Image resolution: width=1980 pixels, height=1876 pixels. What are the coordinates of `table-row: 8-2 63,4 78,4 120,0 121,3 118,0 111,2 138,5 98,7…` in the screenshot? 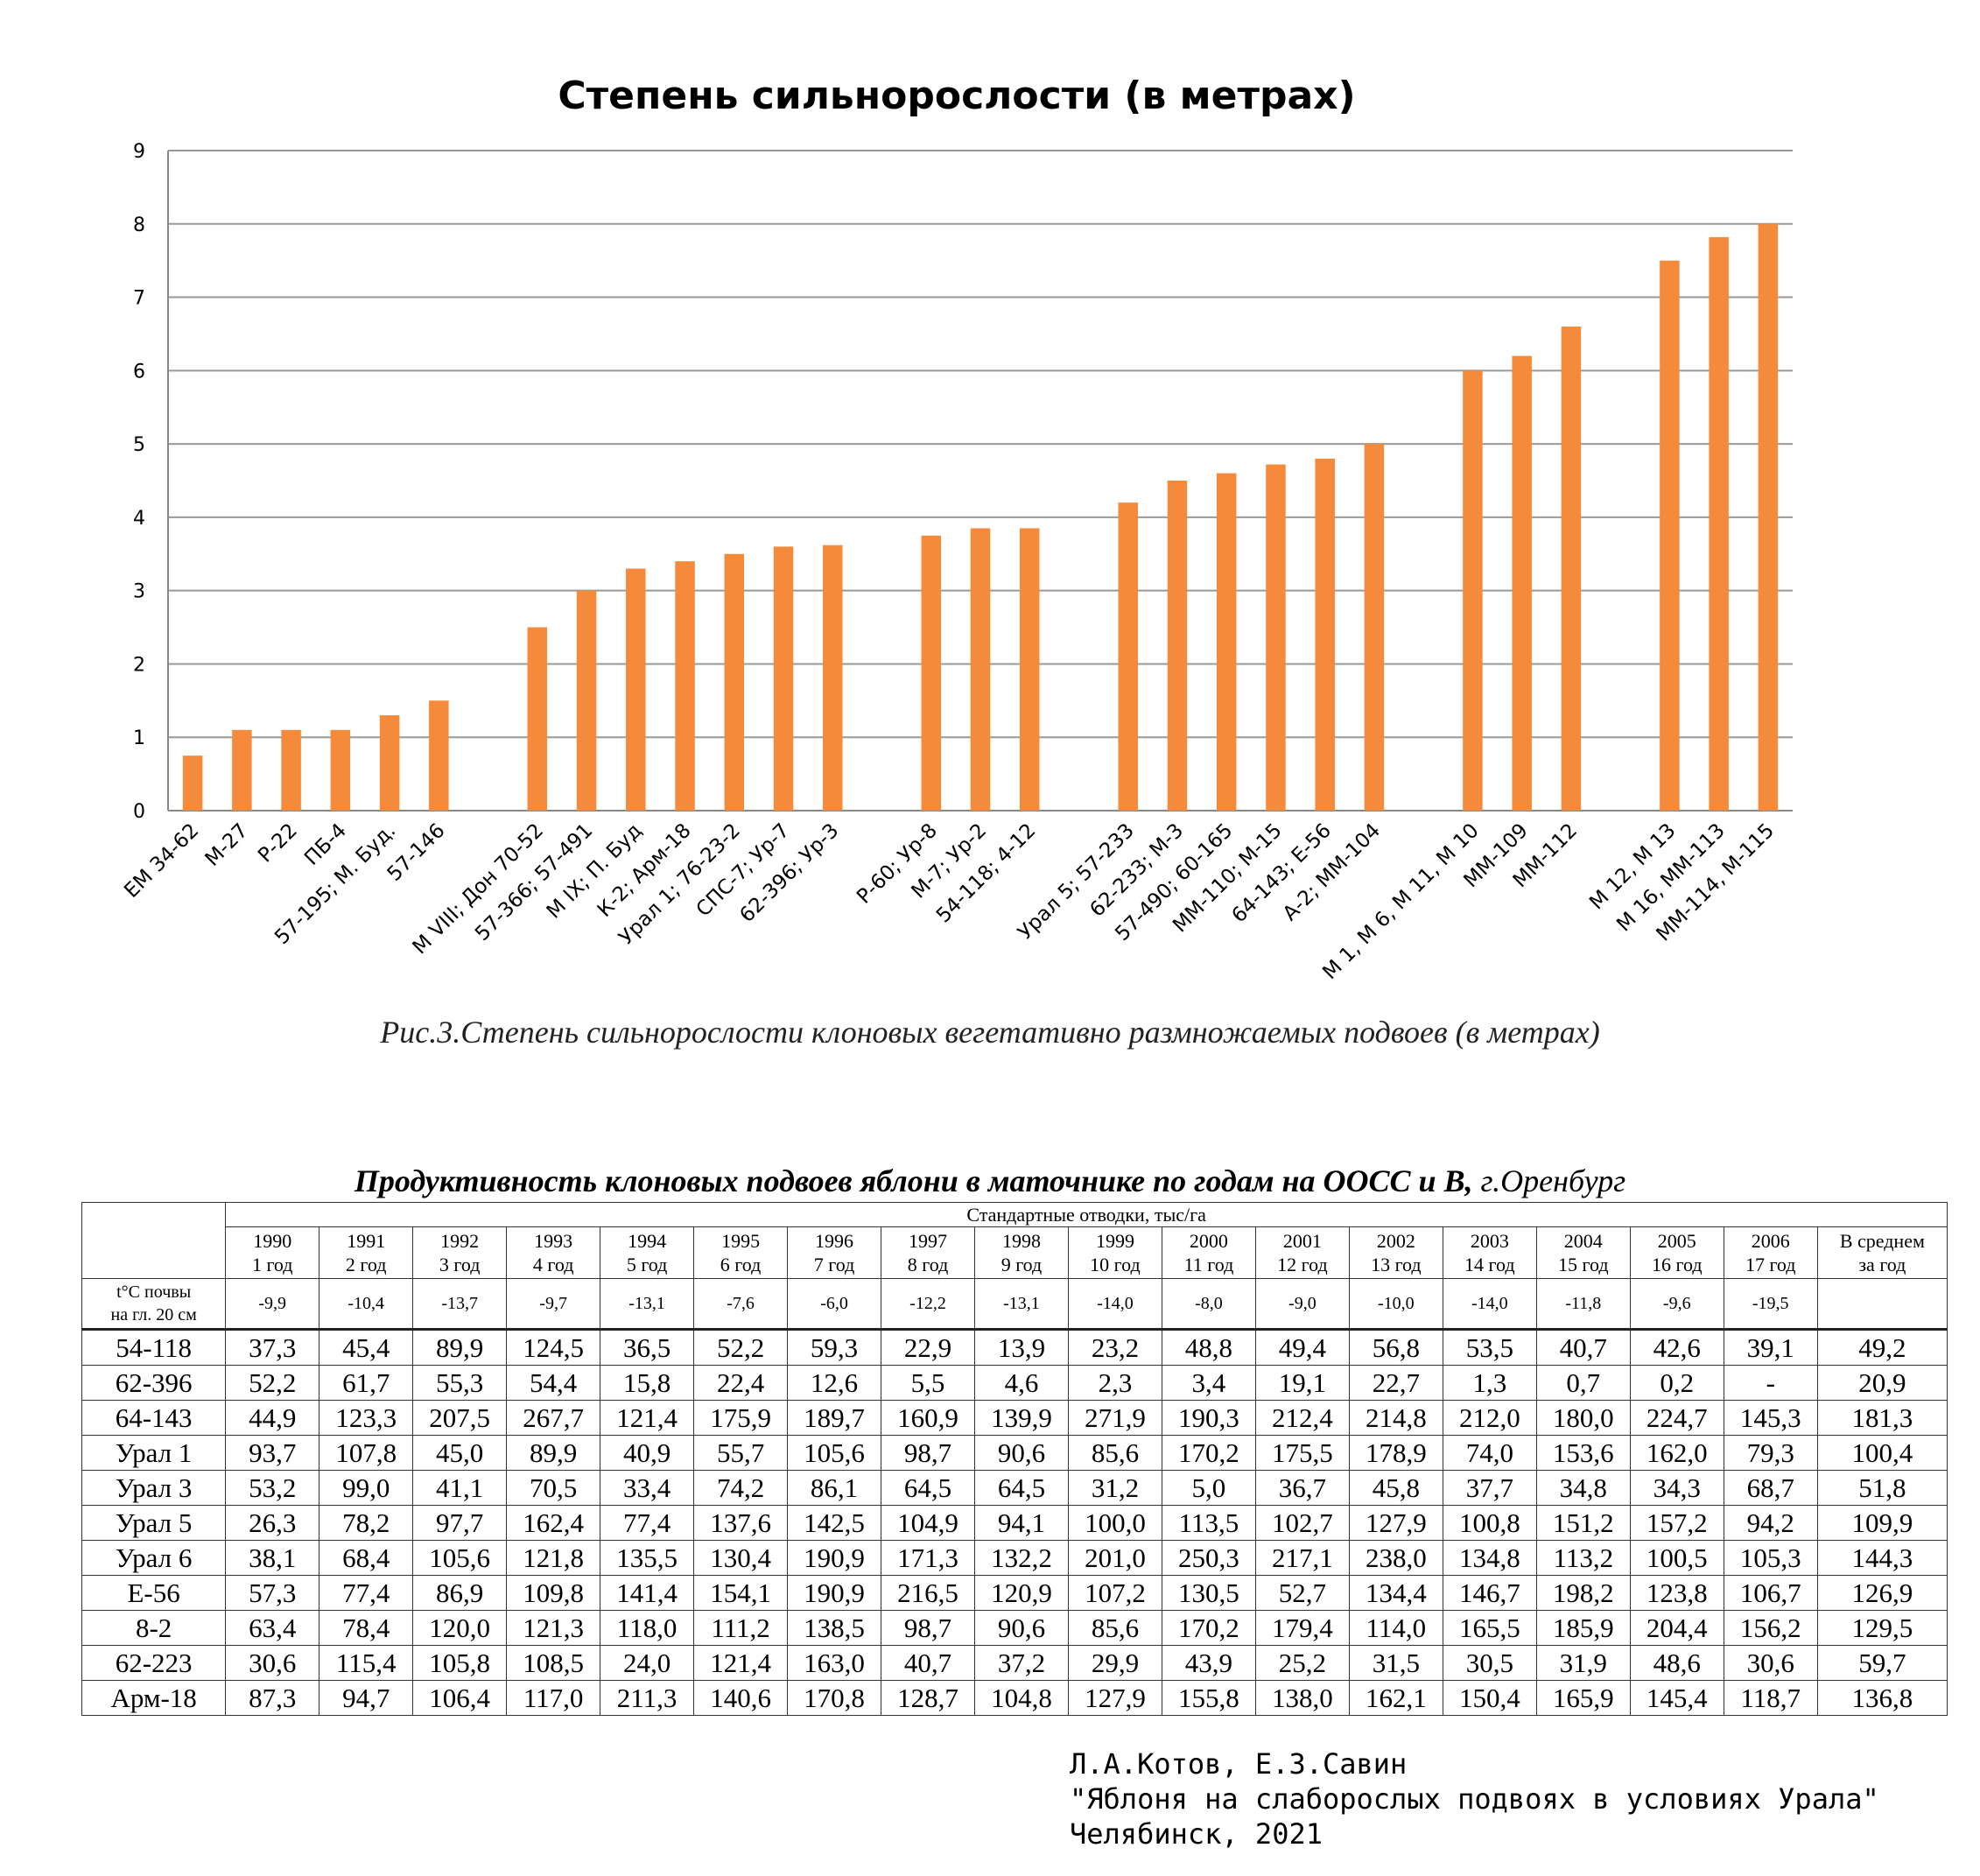 It's located at (1014, 1628).